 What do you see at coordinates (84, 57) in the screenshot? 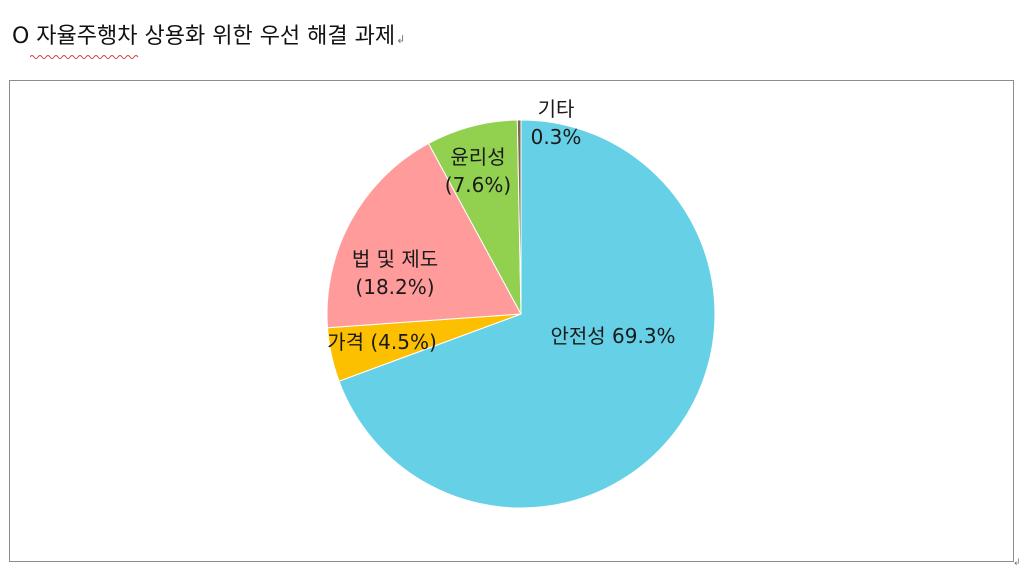
I see `spellcheck-underline` at bounding box center [84, 57].